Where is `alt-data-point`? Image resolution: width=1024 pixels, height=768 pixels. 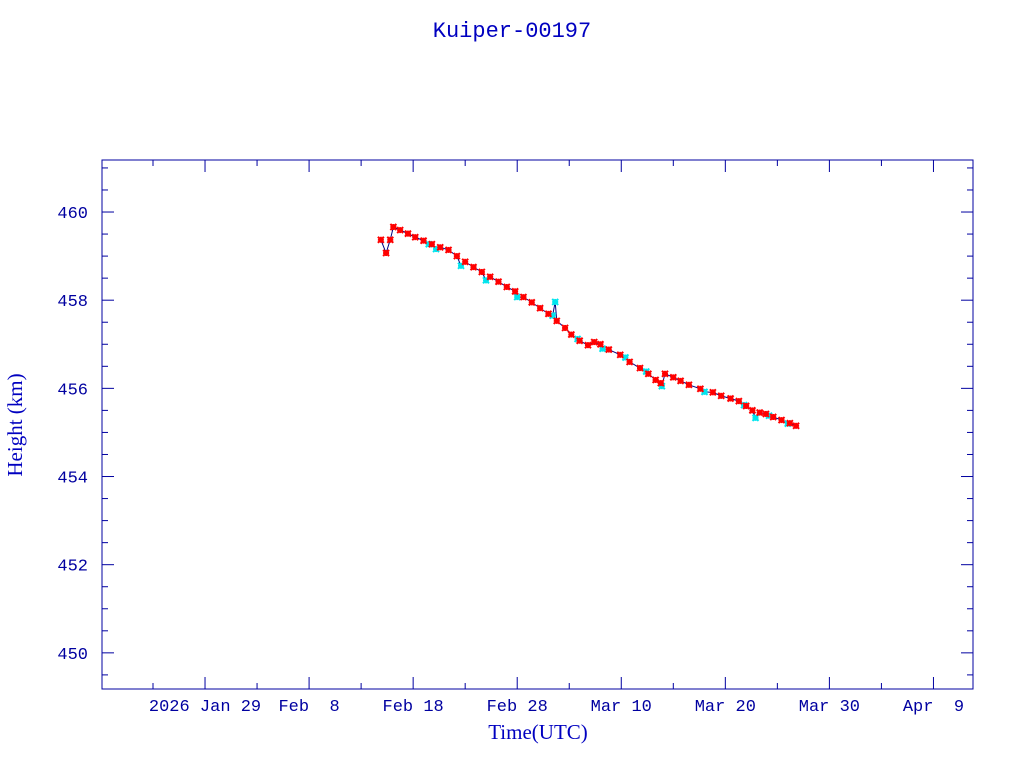 alt-data-point is located at coordinates (662, 386).